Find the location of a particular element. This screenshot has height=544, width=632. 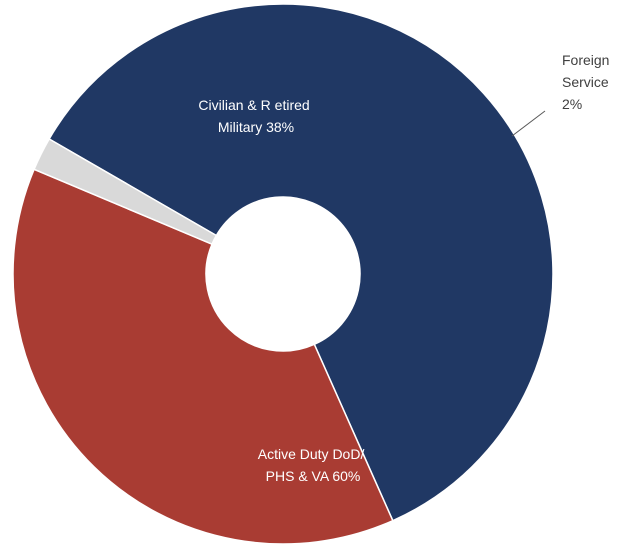

slice-foreign-service is located at coordinates (125, 191).